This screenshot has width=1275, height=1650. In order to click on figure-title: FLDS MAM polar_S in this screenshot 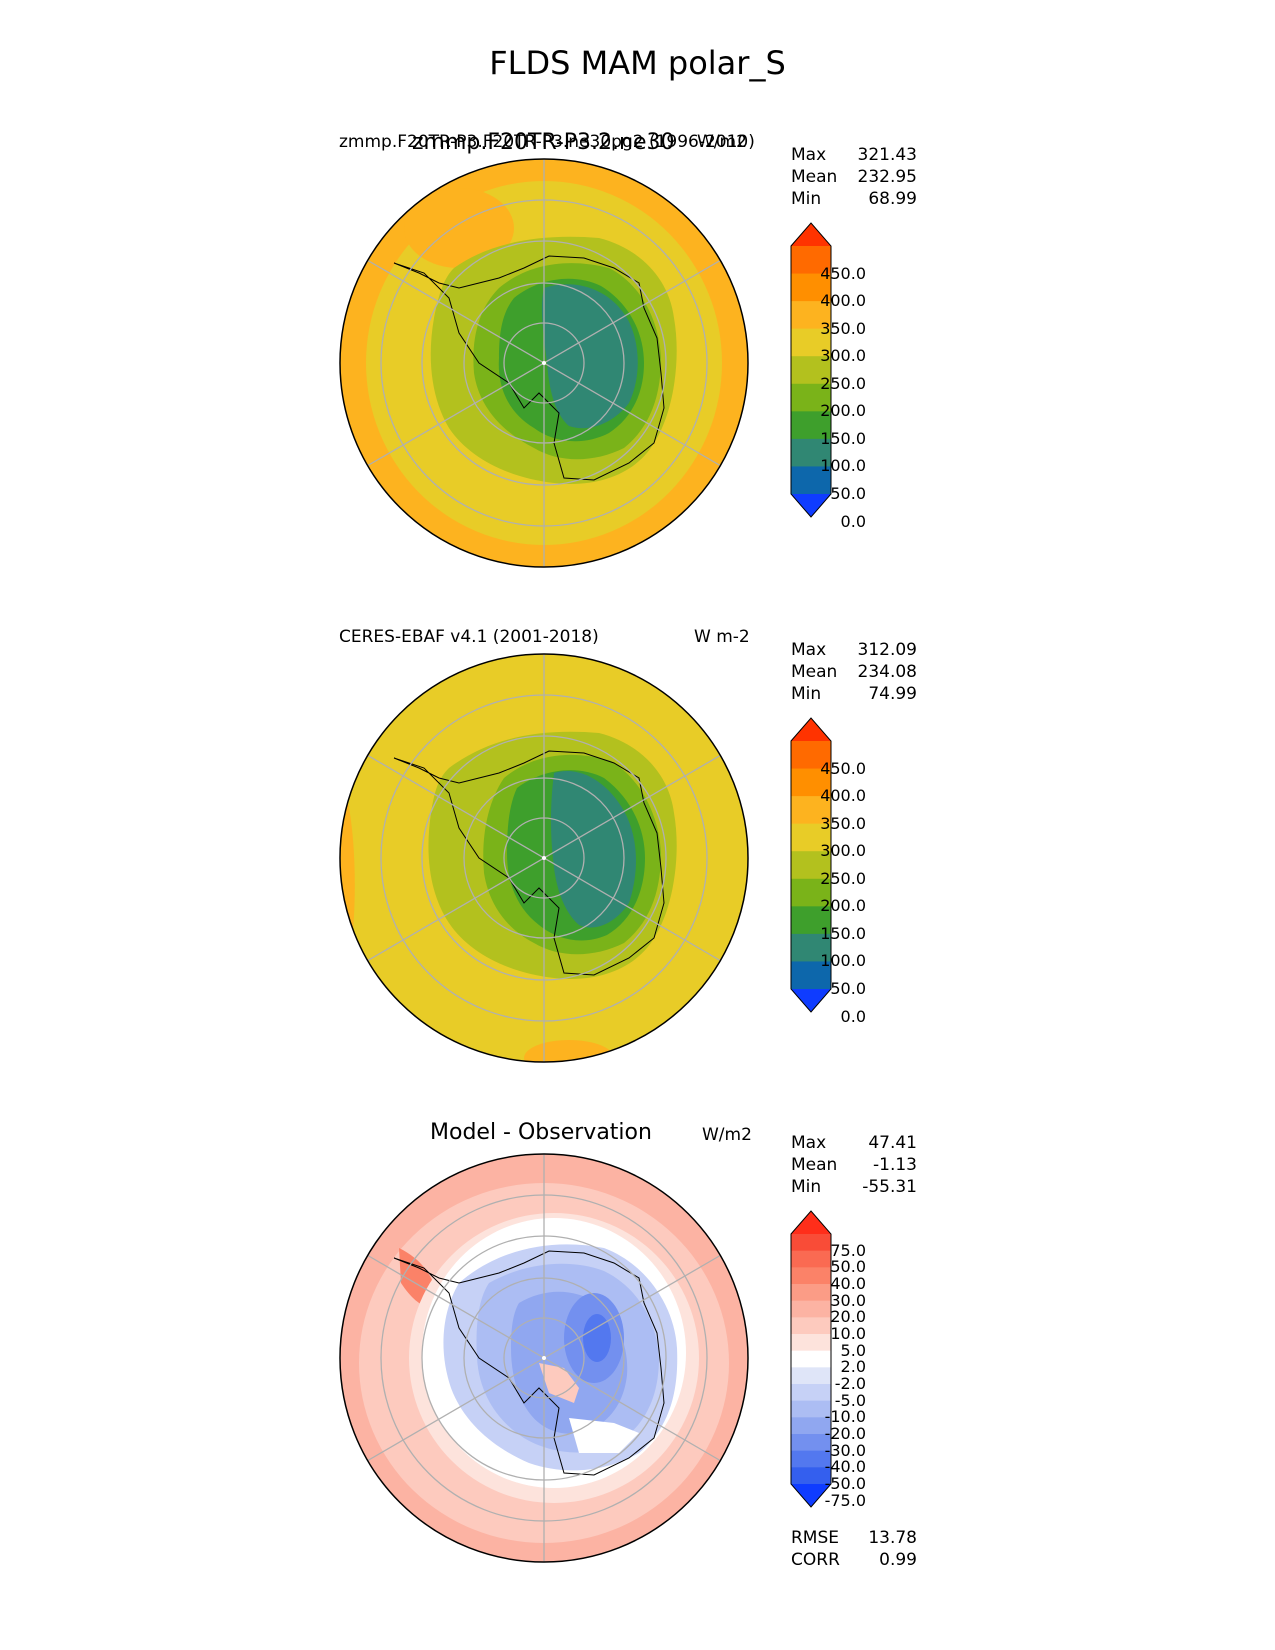, I will do `click(637, 63)`.